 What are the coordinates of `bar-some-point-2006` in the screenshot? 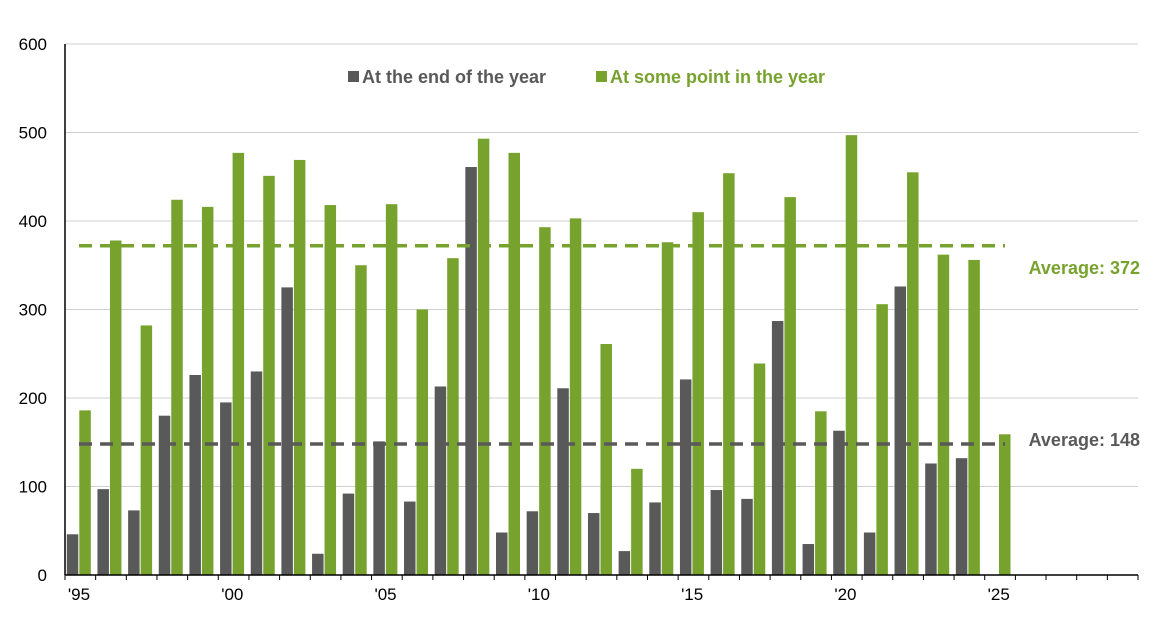 It's located at (422, 442).